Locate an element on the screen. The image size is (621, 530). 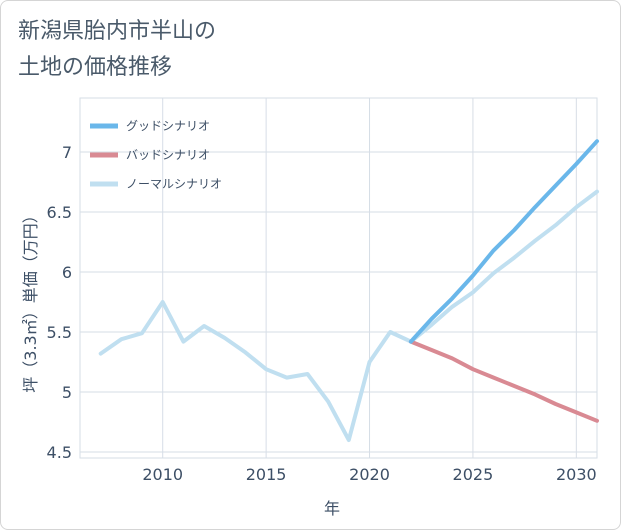
legend-label-1: バッドシナリオ is located at coordinates (168, 155).